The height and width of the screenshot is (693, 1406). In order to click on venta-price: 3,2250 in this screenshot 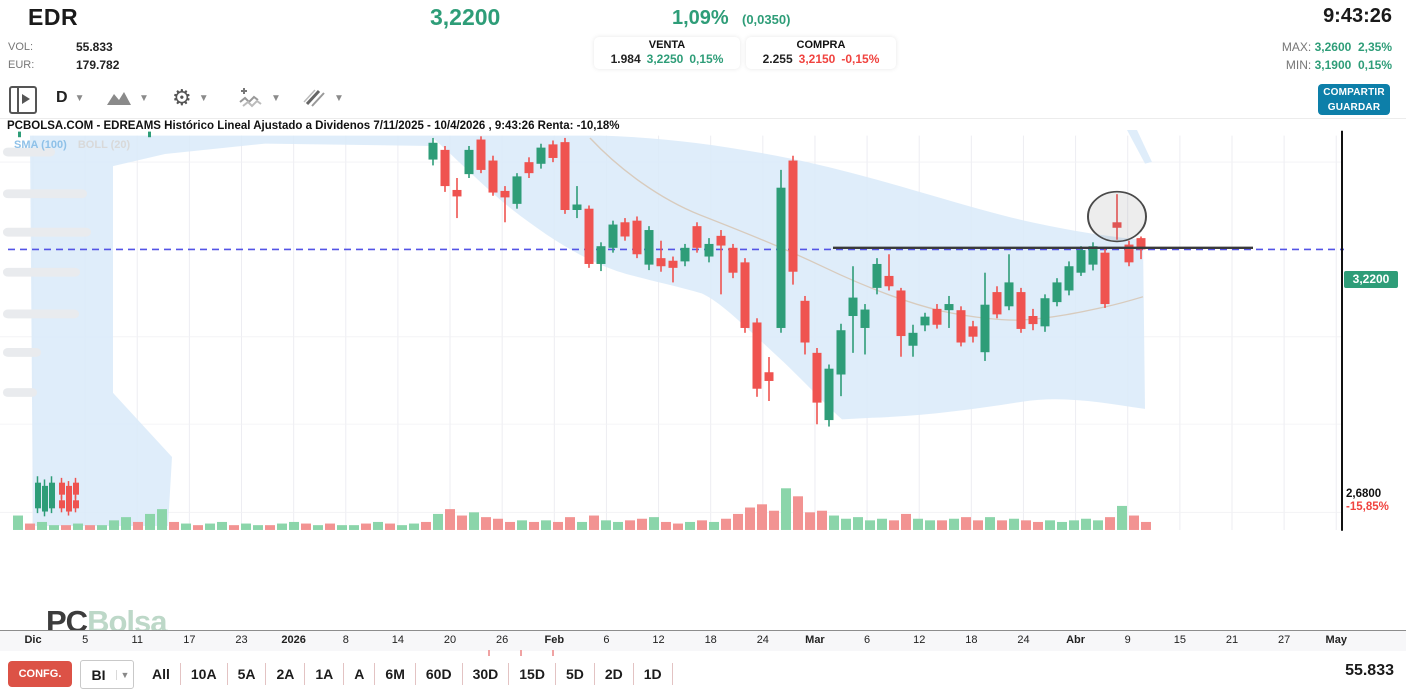, I will do `click(665, 59)`.